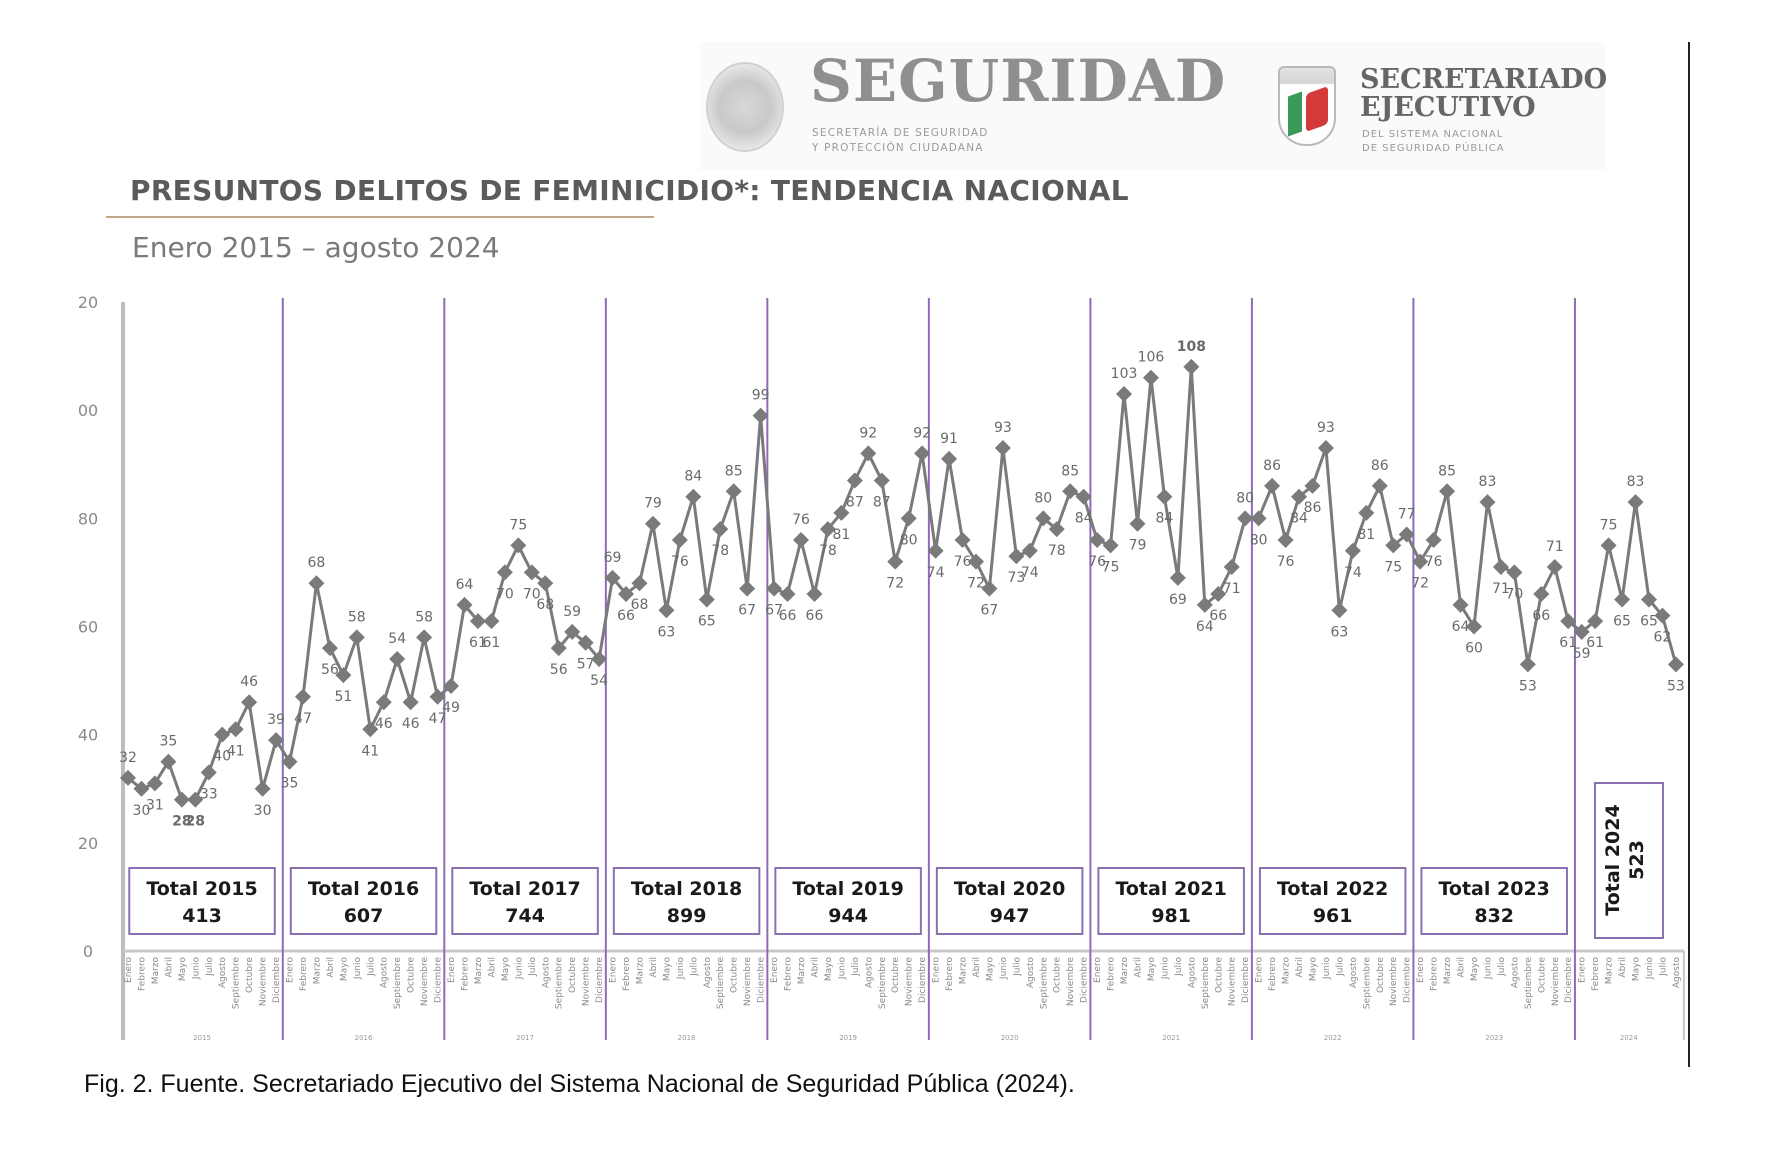 The width and height of the screenshot is (1772, 1150). What do you see at coordinates (363, 889) in the screenshot?
I see `year-total-title: Total 2016` at bounding box center [363, 889].